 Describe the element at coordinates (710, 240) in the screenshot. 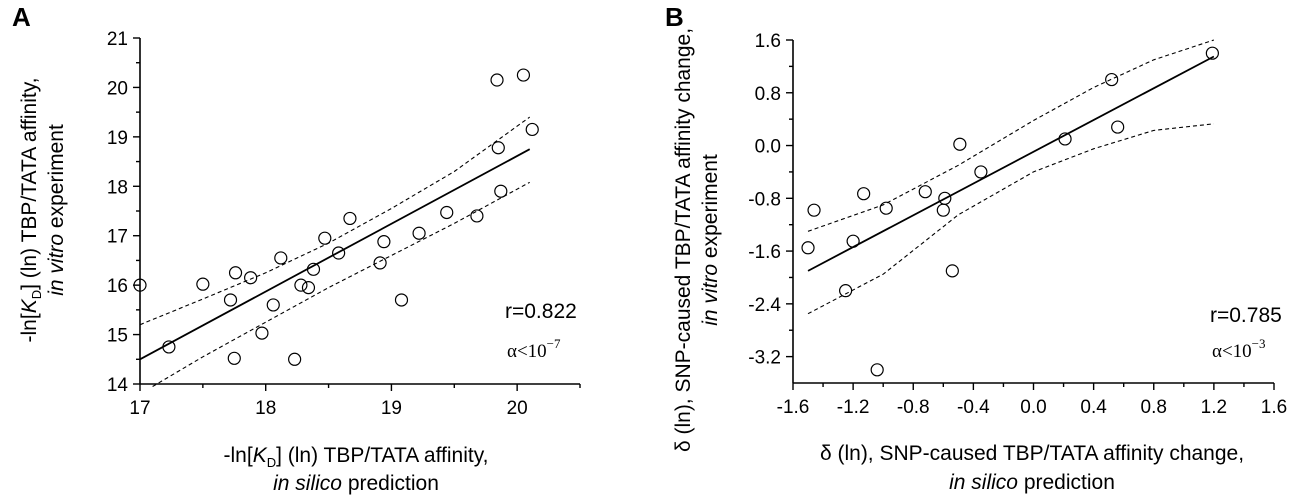

I see `panel-b-ylabel-line2: in vitro experiment` at that location.